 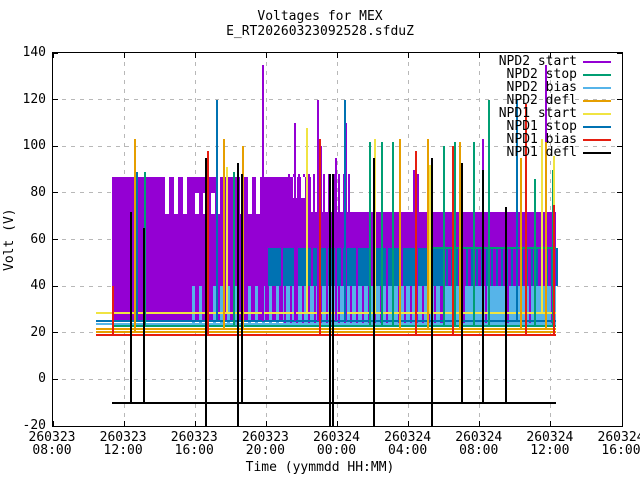 I want to click on legend-label: NPD2 bias, so click(x=541, y=87).